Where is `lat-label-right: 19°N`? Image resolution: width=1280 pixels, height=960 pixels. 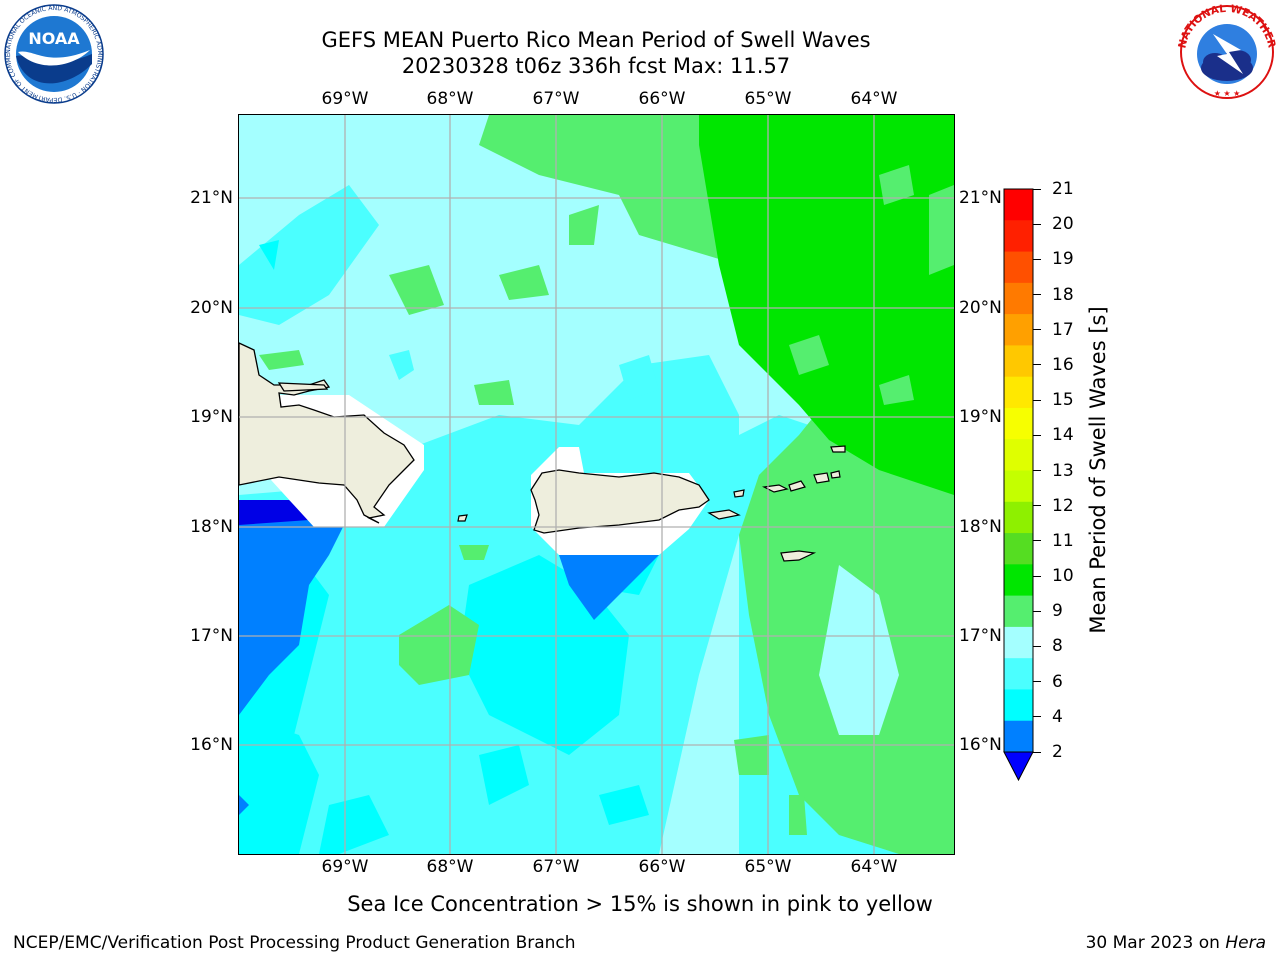 lat-label-right: 19°N is located at coordinates (980, 417).